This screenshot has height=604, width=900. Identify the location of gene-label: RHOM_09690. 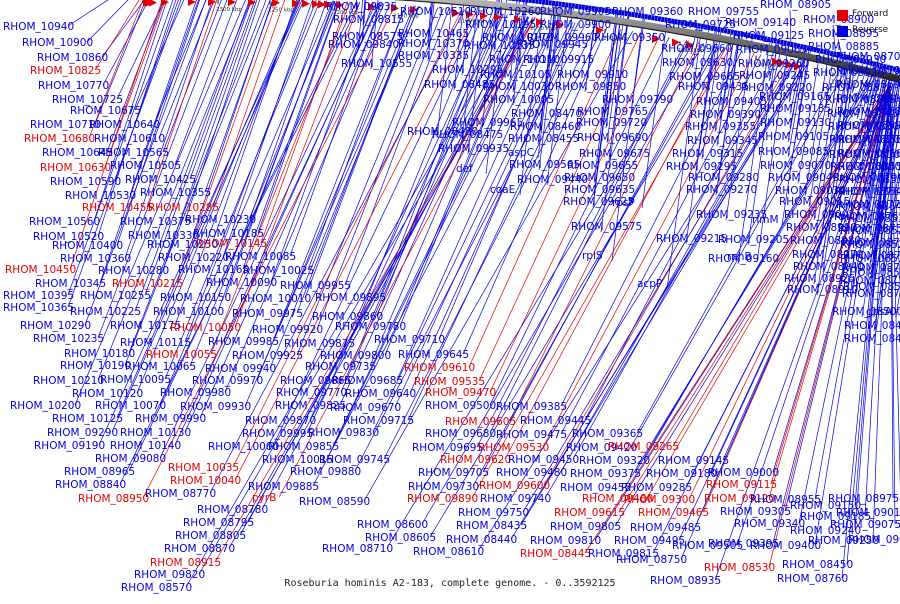
(612, 138).